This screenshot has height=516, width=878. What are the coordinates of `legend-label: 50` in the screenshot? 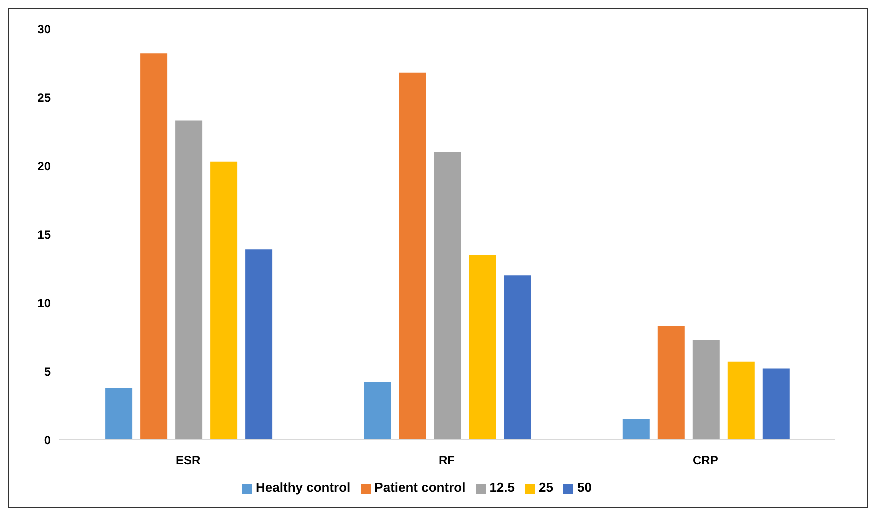 It's located at (584, 487).